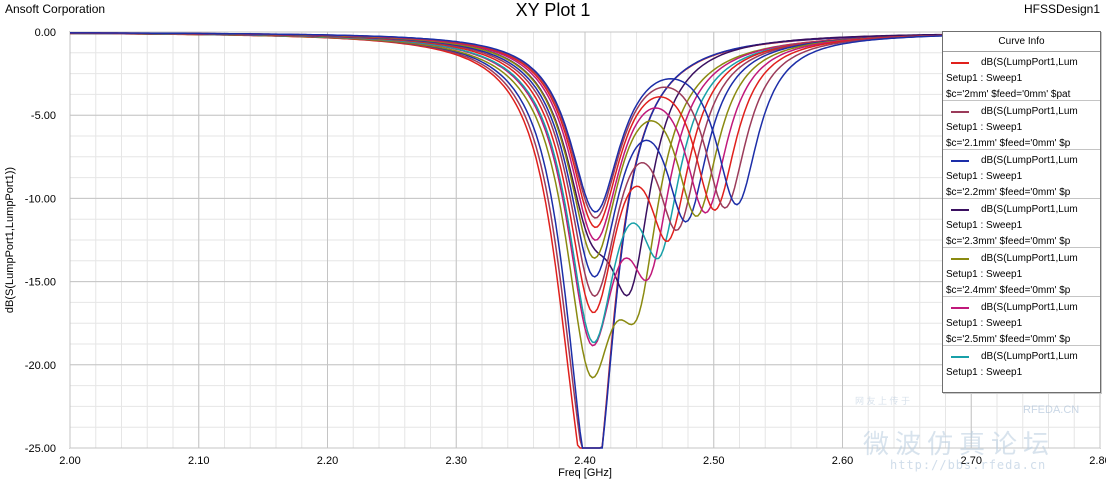  I want to click on y-tick-label: 0.00, so click(45, 33).